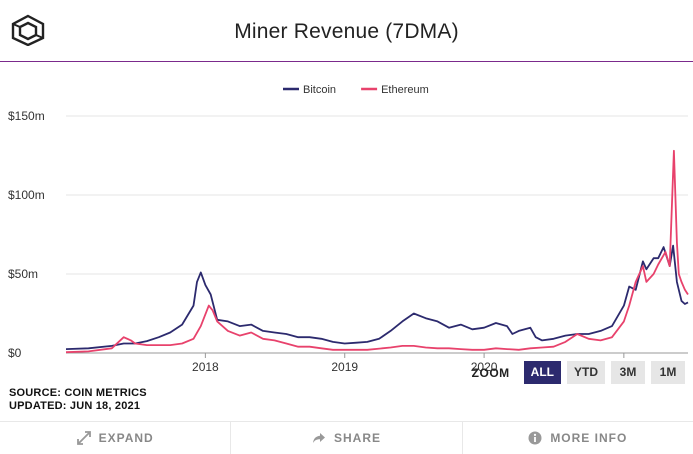 This screenshot has height=454, width=693. I want to click on chart-footer: EXPAND SHARE MORE INFO, so click(346, 437).